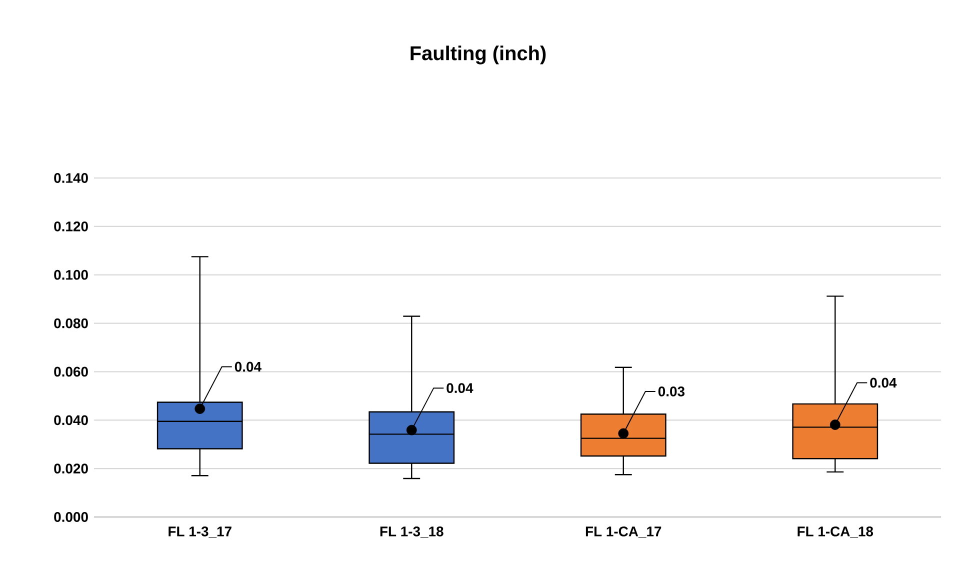 Image resolution: width=956 pixels, height=582 pixels. What do you see at coordinates (200, 532) in the screenshot?
I see `x-tick-label: FL 1-3_17` at bounding box center [200, 532].